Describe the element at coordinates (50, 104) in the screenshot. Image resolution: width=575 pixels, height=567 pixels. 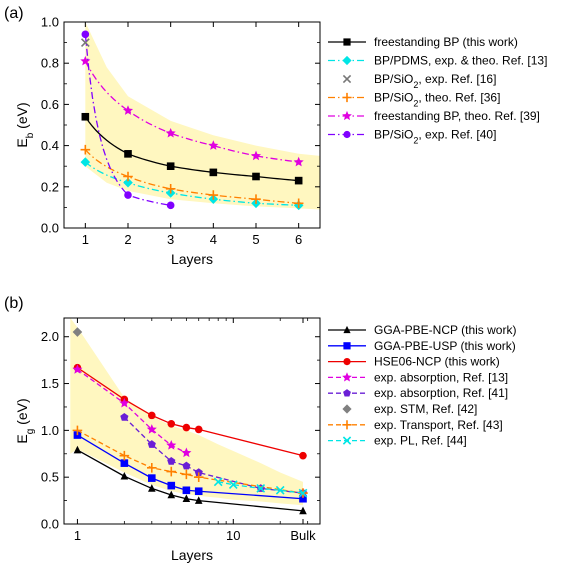
I see `y-tick-label: 0.6` at that location.